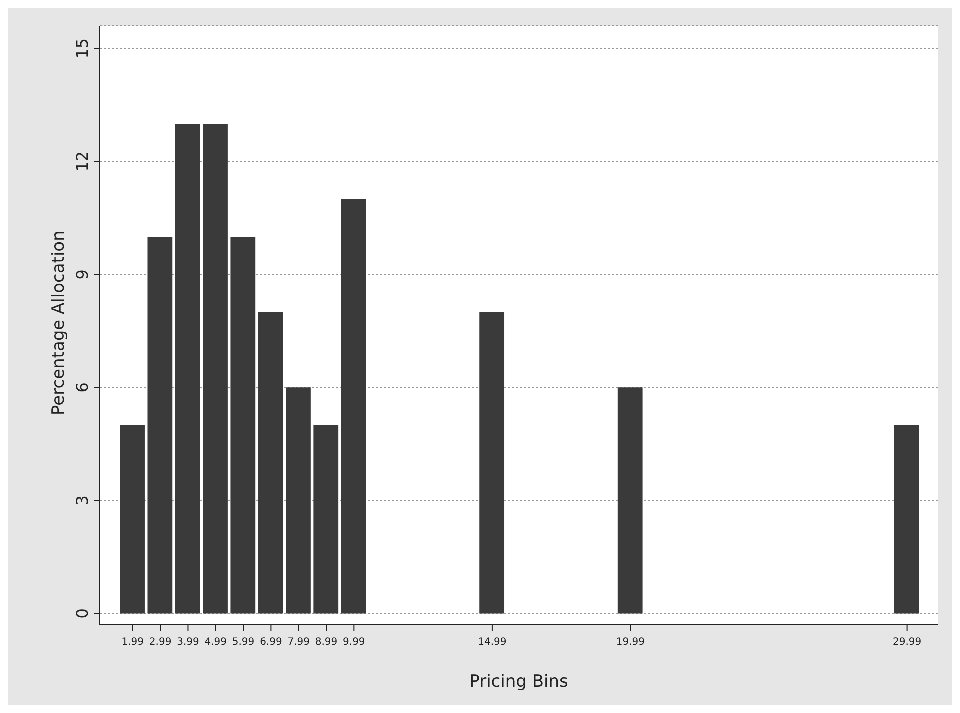  Describe the element at coordinates (216, 642) in the screenshot. I see `x-tick-label: 4.99` at that location.